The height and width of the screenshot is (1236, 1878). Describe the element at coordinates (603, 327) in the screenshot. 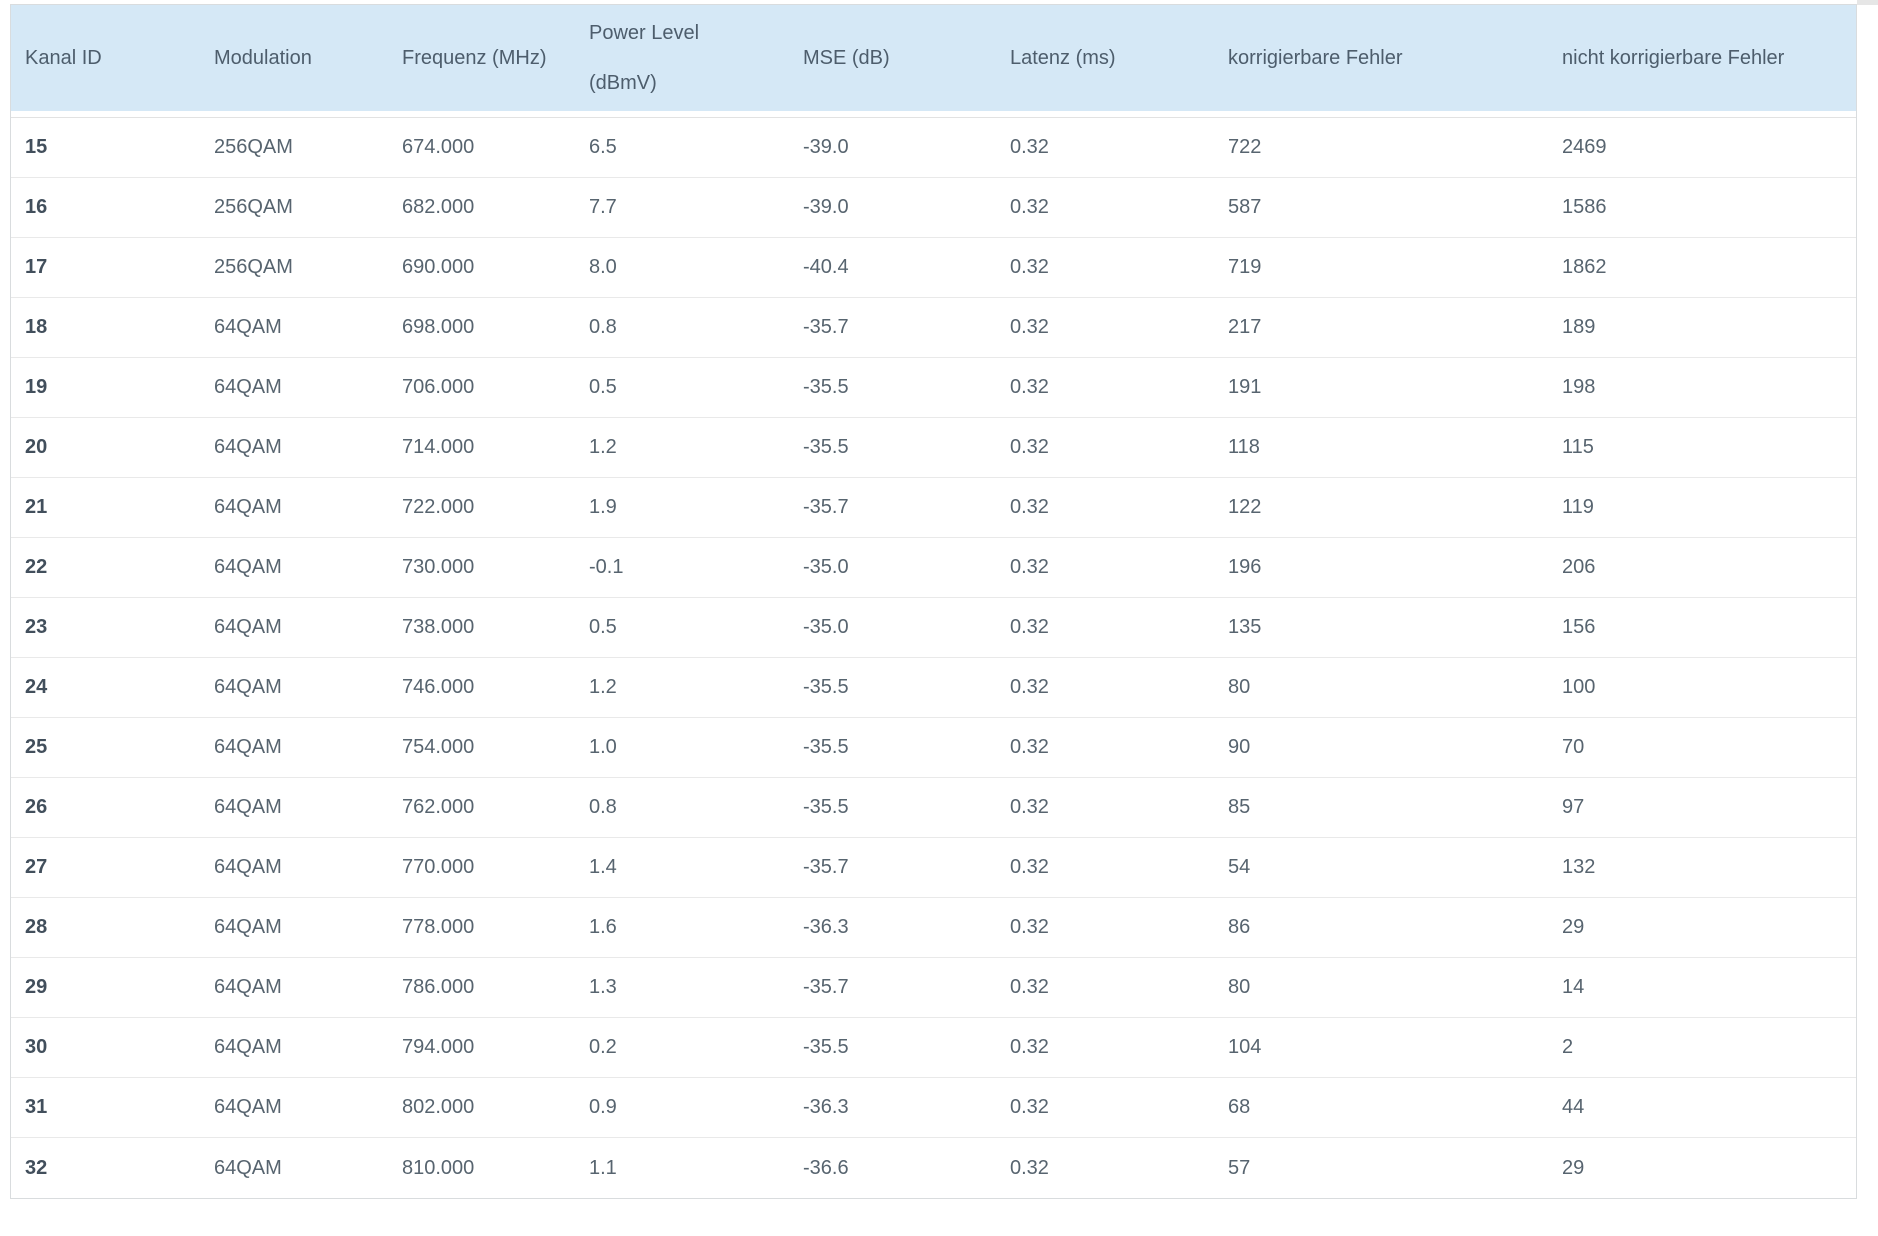

I see `cell-power-level: 0.8` at that location.